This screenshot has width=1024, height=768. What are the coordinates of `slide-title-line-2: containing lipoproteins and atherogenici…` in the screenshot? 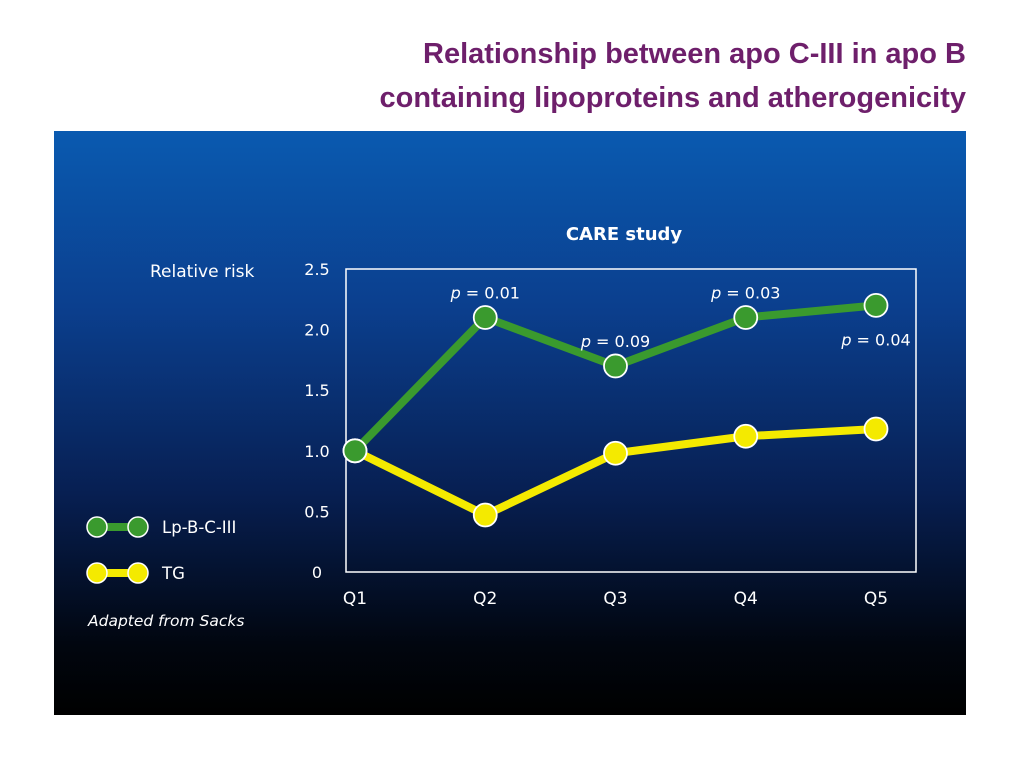 It's located at (673, 98).